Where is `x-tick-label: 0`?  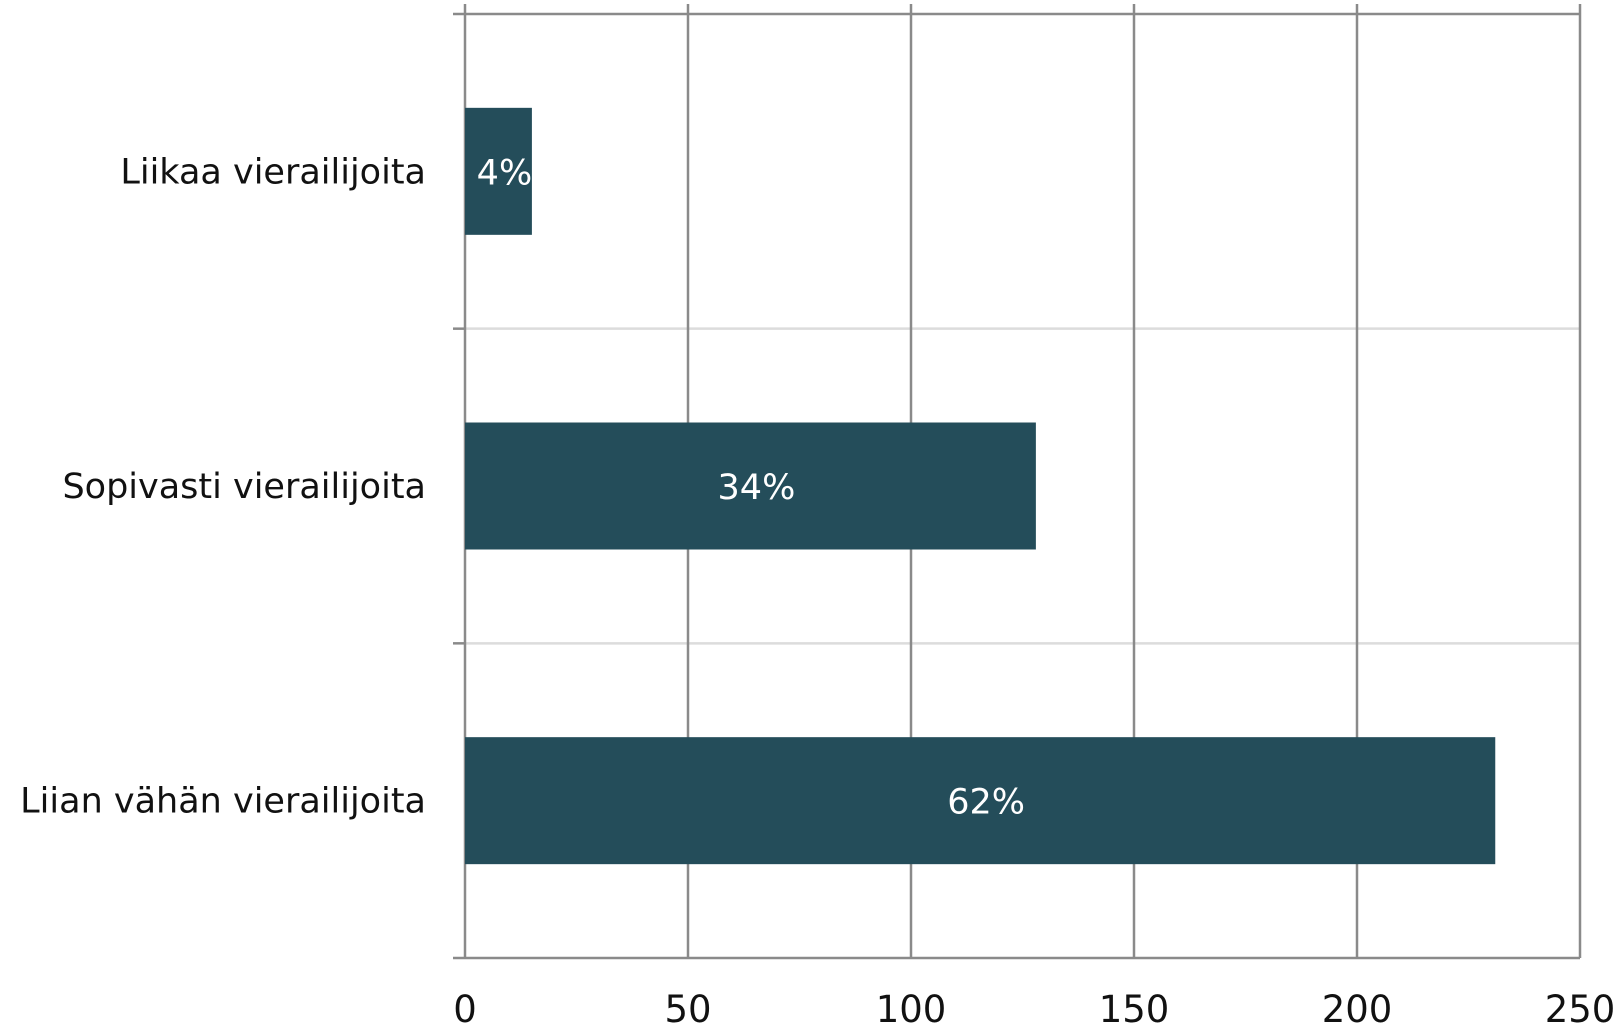
x-tick-label: 0 is located at coordinates (465, 1007).